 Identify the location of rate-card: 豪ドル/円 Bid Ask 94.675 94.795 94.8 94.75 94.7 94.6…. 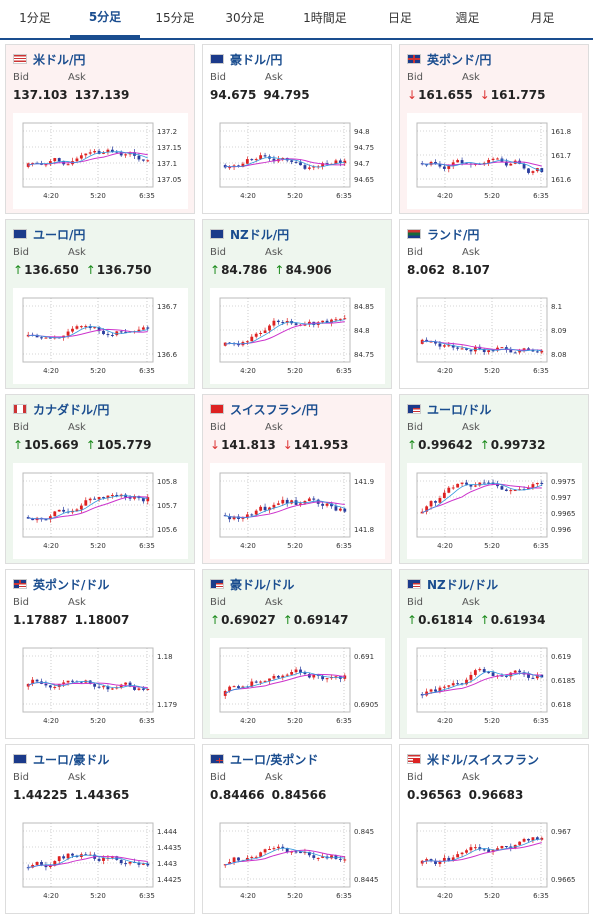
(297, 129).